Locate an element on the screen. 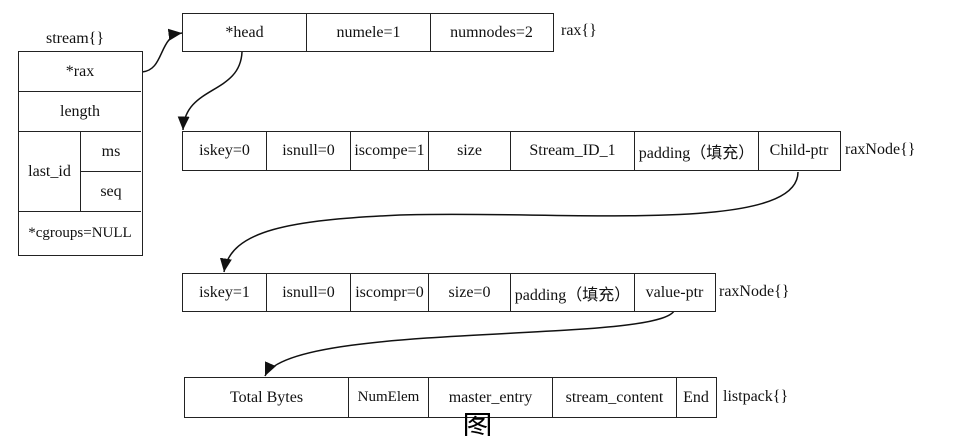  stream-ms-field: ms is located at coordinates (111, 152).